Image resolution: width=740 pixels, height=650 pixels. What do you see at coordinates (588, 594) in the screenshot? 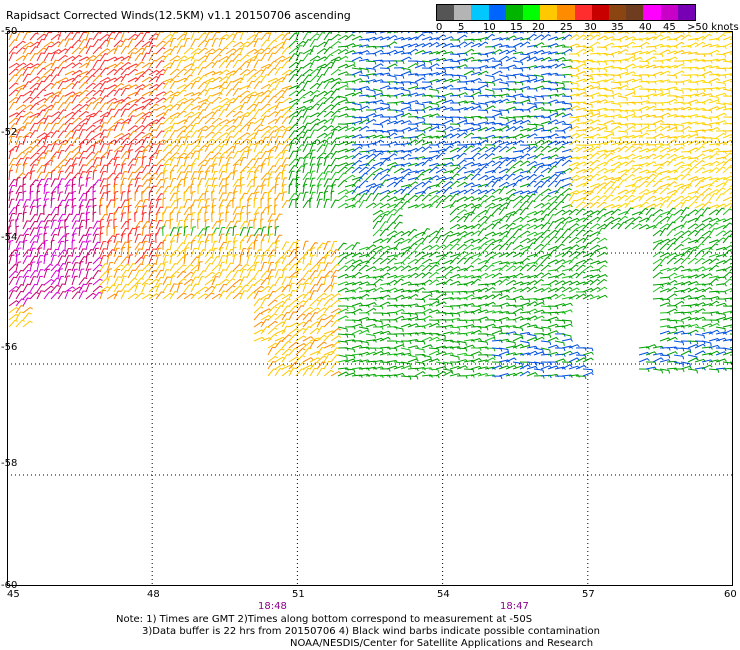
I see `x-tick-label: 57` at bounding box center [588, 594].